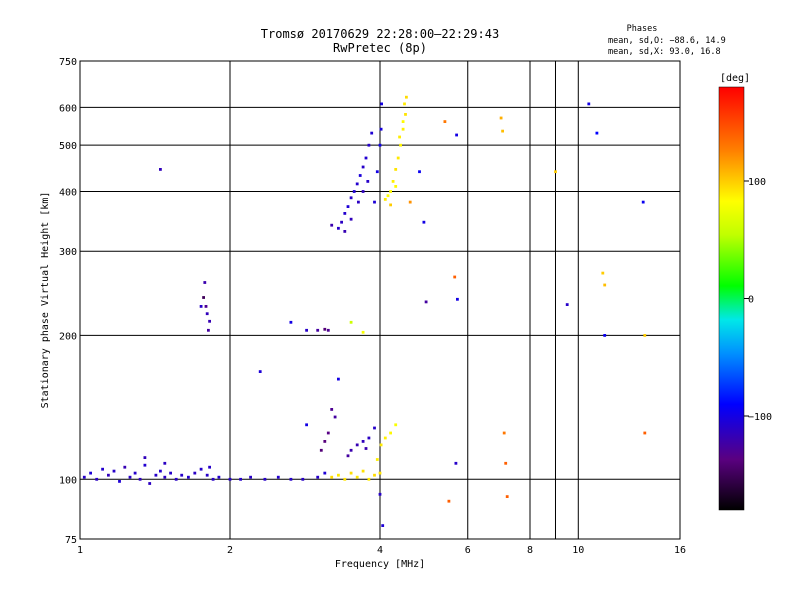  Describe the element at coordinates (751, 300) in the screenshot. I see `colorbar-tick-label: 0` at that location.